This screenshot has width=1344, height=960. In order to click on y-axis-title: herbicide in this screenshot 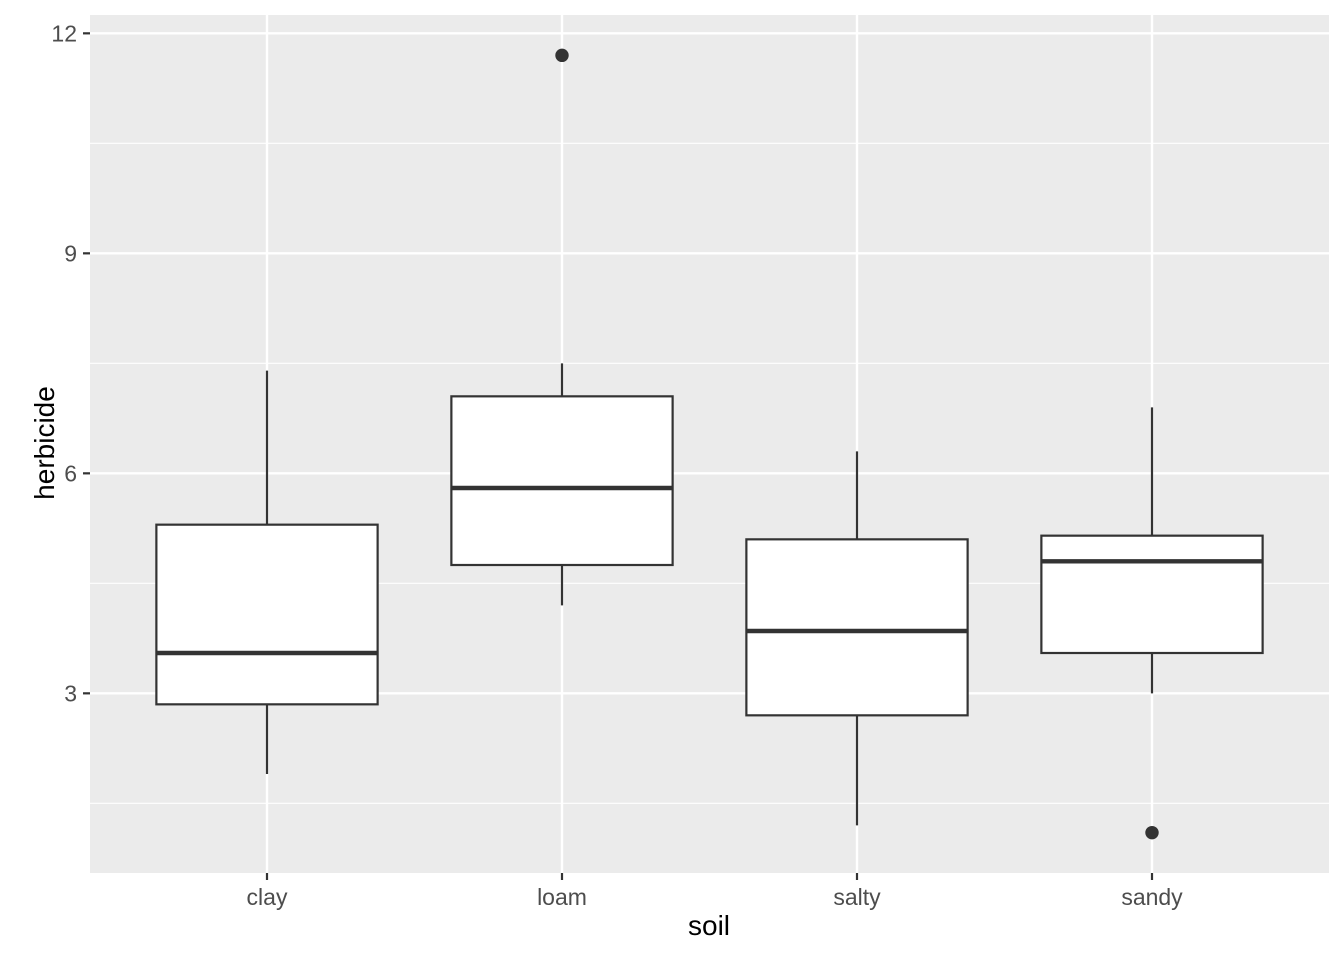, I will do `click(44, 443)`.